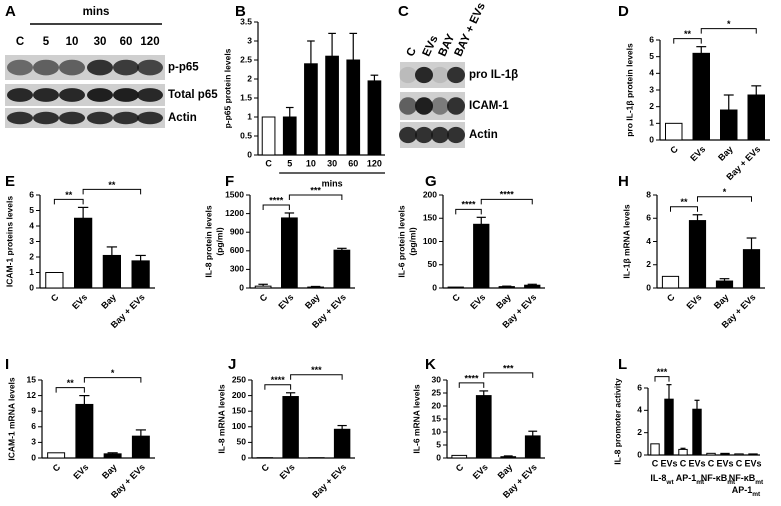  What do you see at coordinates (113, 373) in the screenshot?
I see `significance-label: *` at bounding box center [113, 373].